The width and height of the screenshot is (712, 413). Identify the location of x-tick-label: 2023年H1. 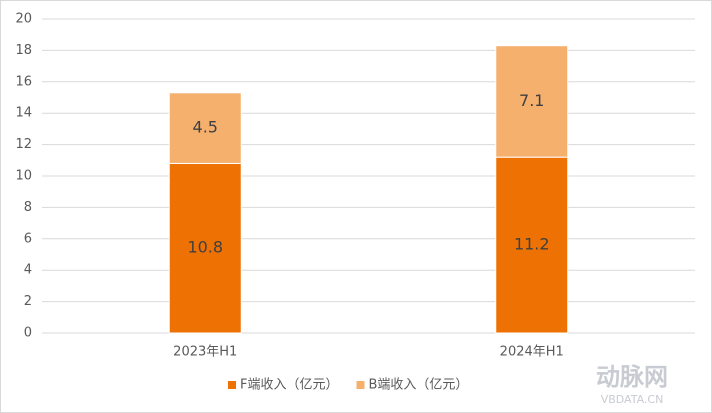
(205, 352).